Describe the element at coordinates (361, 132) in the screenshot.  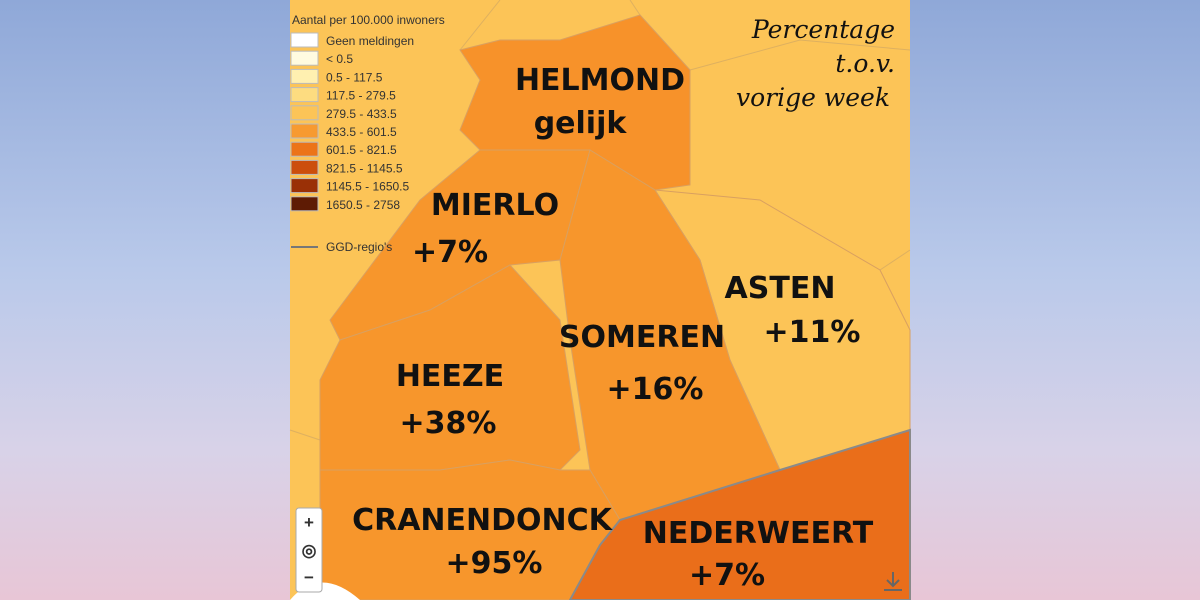
I see `legend-label: 433.5 - 601.5` at that location.